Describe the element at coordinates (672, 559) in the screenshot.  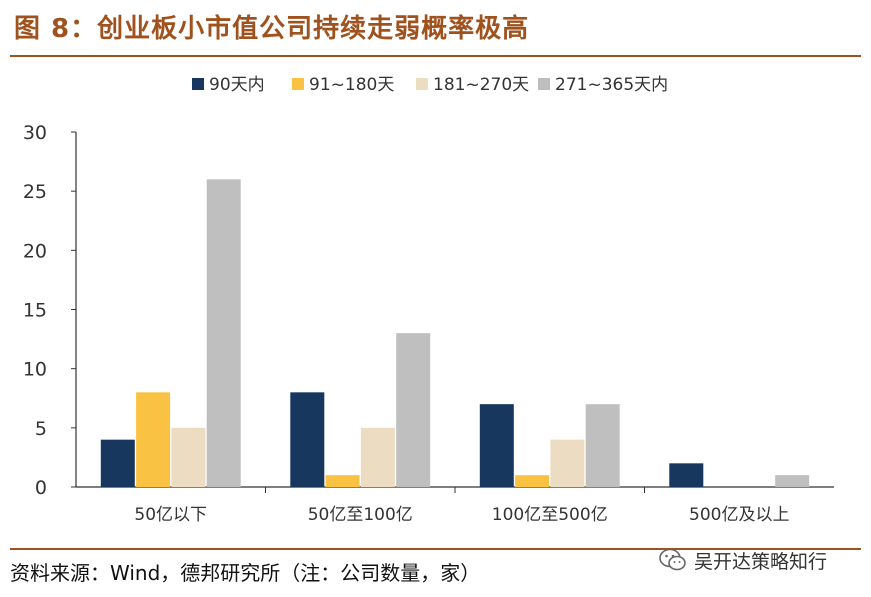
I see `wechat-icon` at that location.